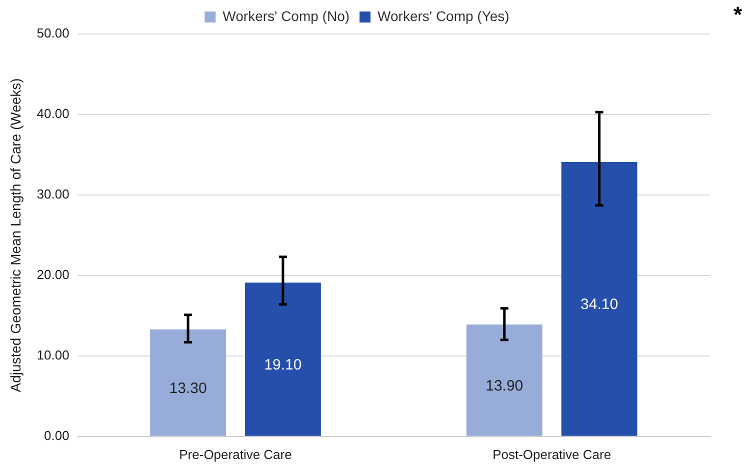 The height and width of the screenshot is (470, 750). I want to click on y-tick-label: 0.00, so click(57, 435).